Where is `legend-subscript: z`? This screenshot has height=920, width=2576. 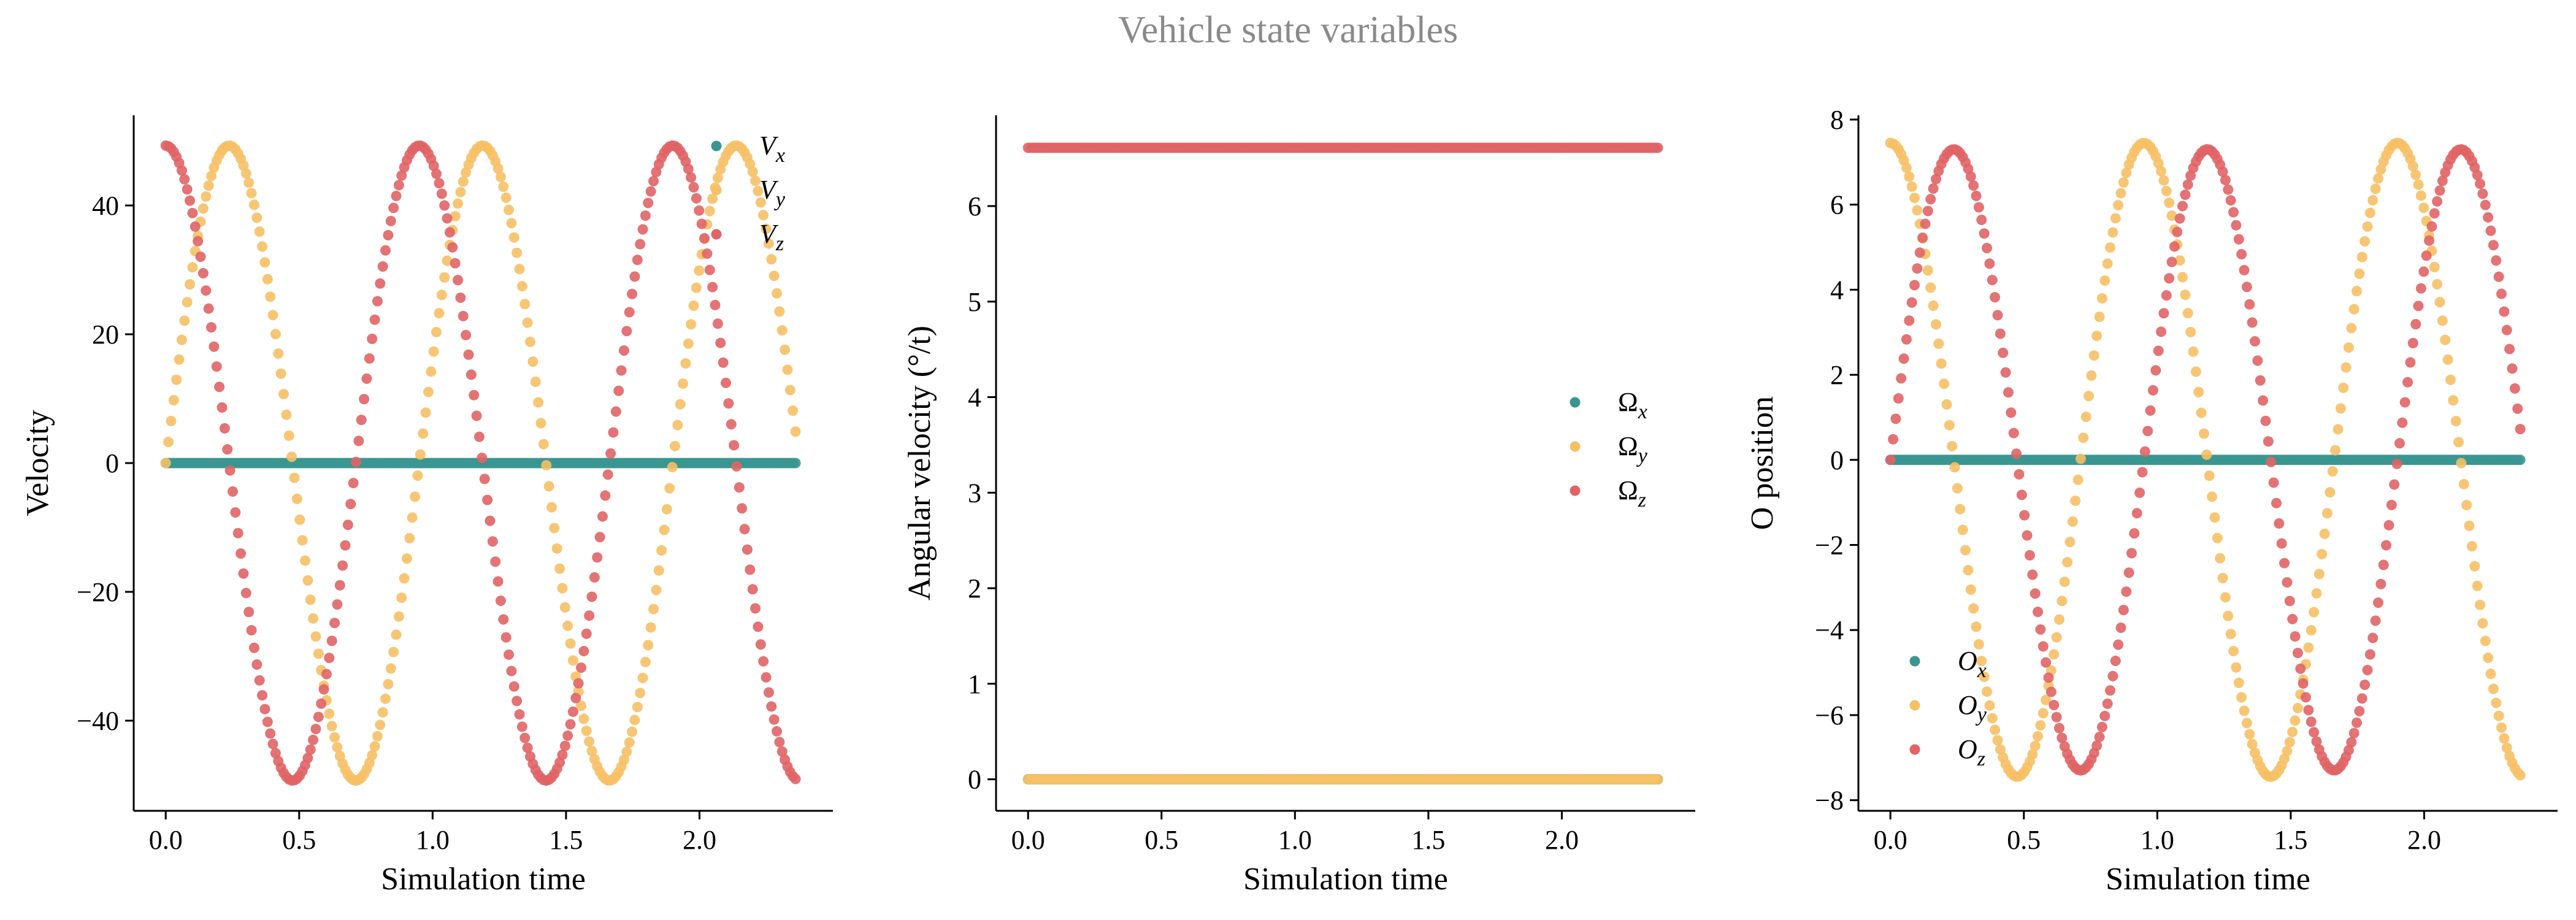
legend-subscript: z is located at coordinates (779, 243).